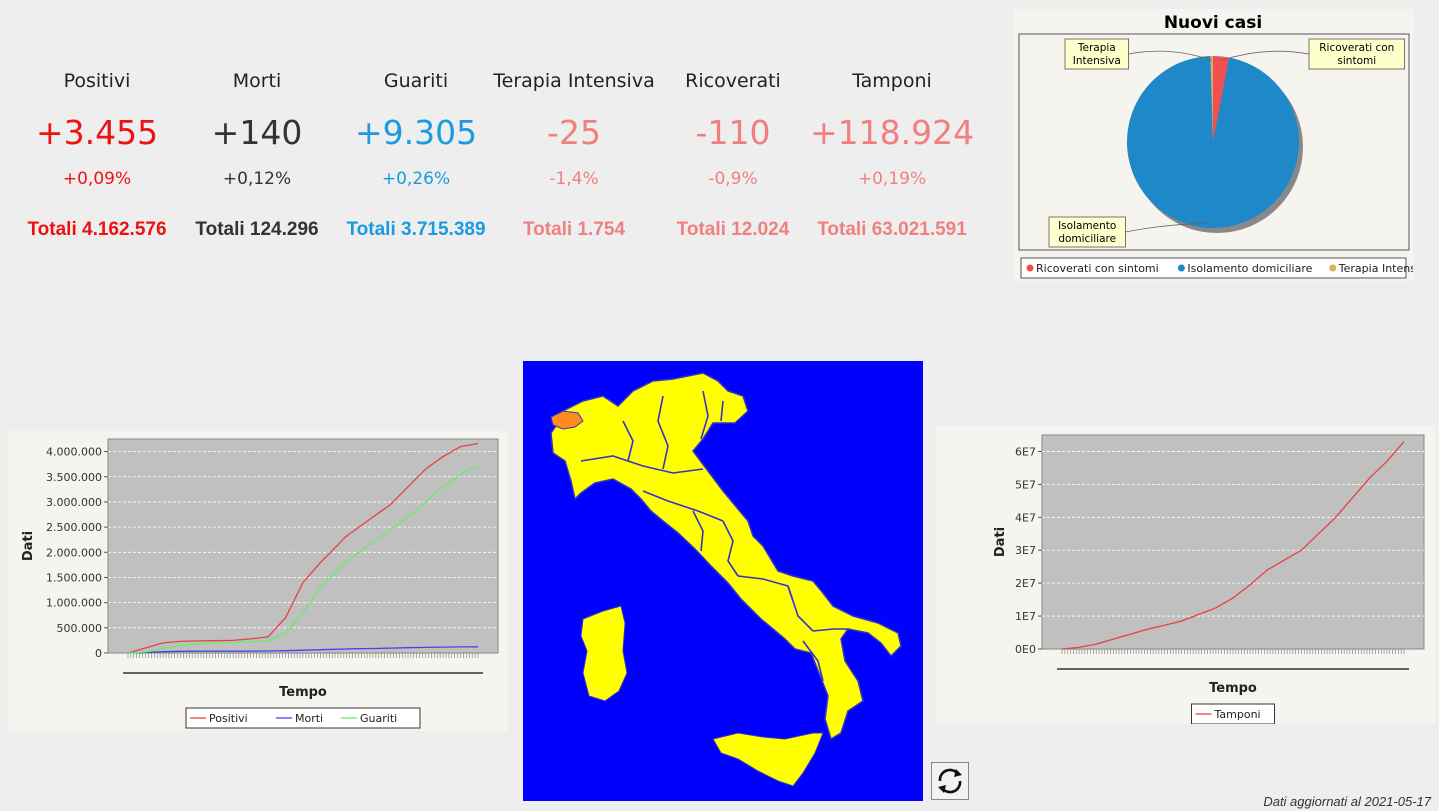 The width and height of the screenshot is (1439, 811). I want to click on y-tick-label: 4.000.000, so click(74, 452).